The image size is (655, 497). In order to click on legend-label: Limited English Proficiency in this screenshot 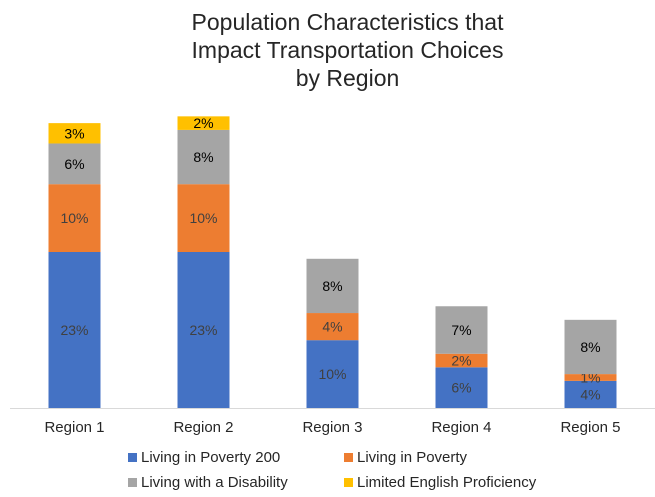, I will do `click(447, 482)`.